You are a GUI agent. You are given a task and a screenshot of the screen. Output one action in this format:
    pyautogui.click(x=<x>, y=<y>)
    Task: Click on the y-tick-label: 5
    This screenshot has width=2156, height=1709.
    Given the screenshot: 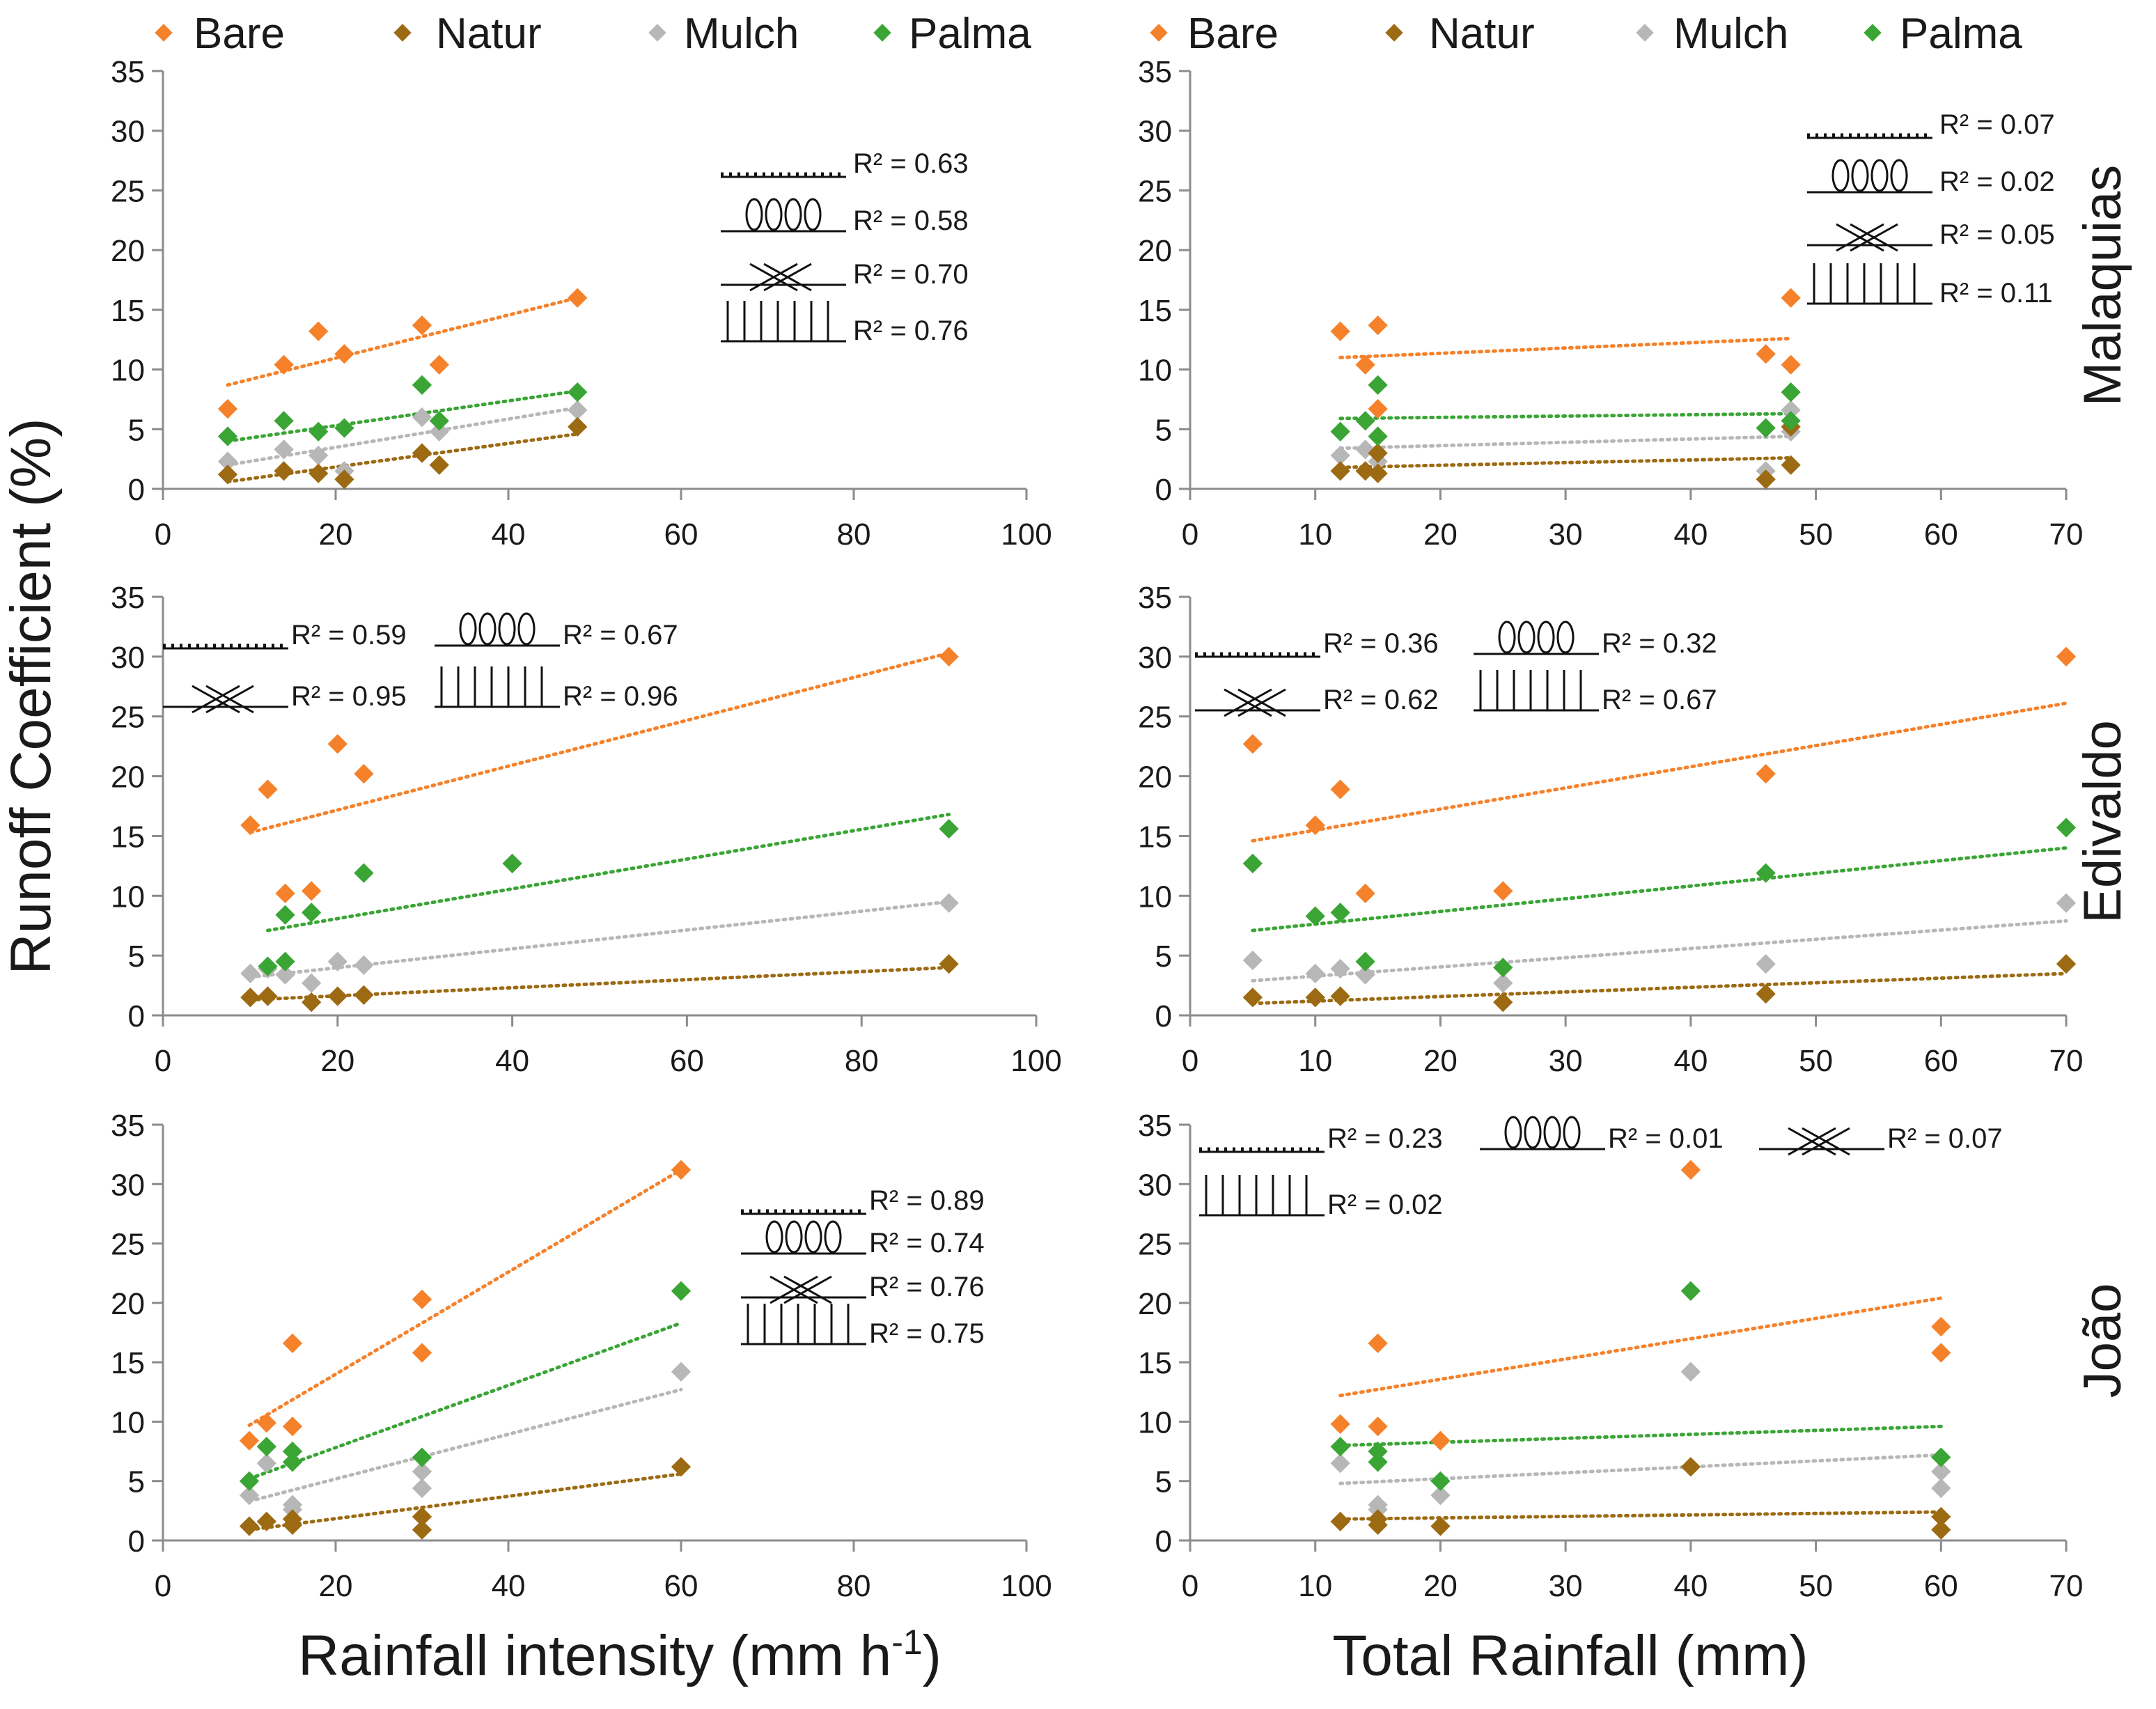 What is the action you would take?
    pyautogui.click(x=1163, y=430)
    